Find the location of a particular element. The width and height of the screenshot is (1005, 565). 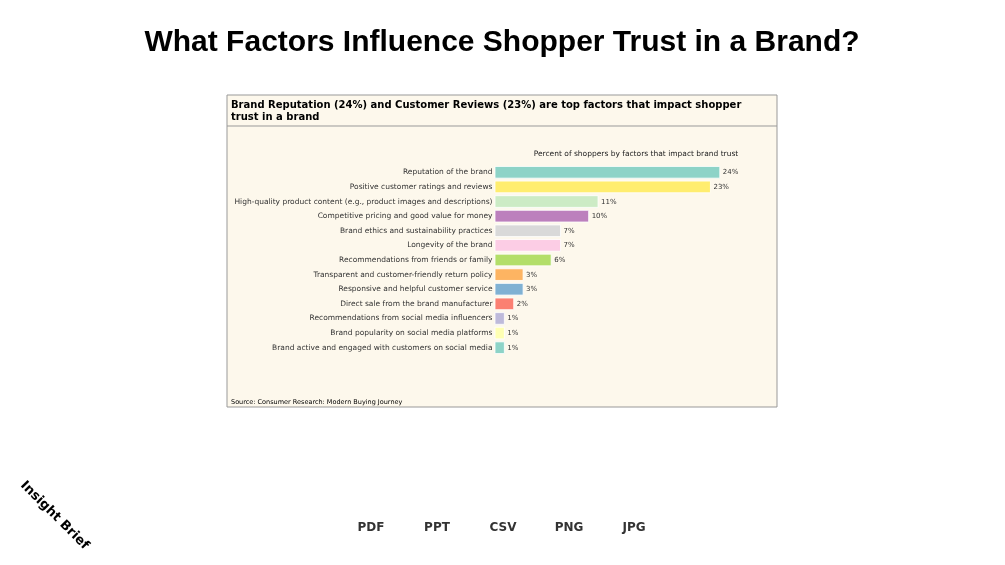

text: PDF is located at coordinates (371, 527).